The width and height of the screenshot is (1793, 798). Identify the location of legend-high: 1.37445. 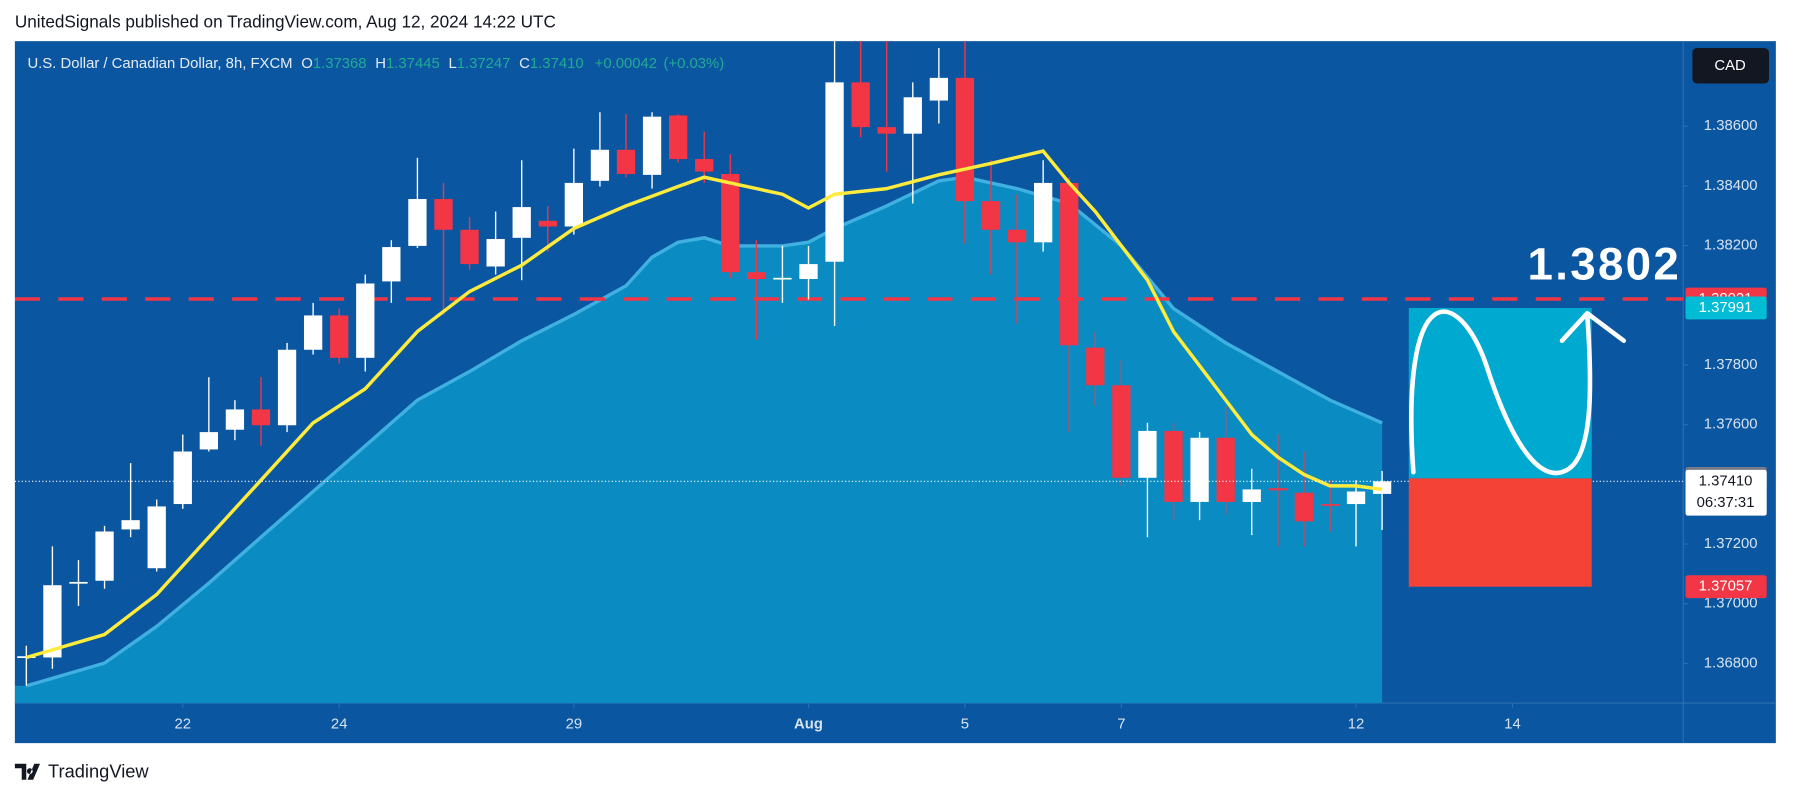
(413, 64).